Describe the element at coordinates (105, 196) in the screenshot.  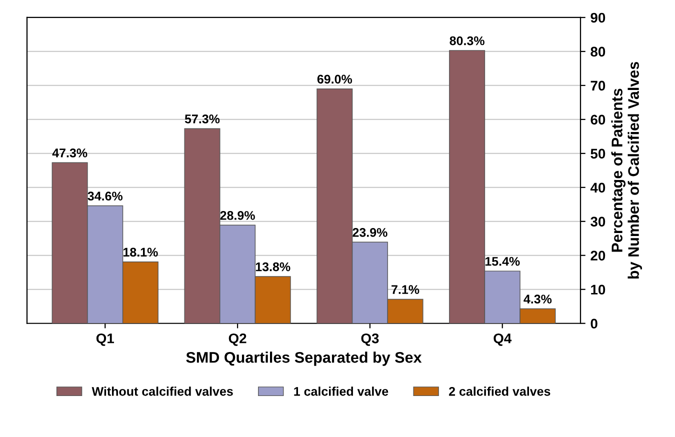
I see `data-label: 34.6%` at that location.